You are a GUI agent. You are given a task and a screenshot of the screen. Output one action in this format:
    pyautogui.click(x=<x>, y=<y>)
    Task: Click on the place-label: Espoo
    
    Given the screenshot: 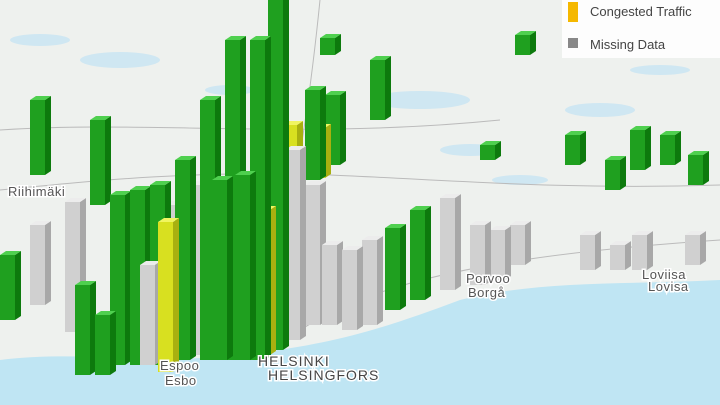 What is the action you would take?
    pyautogui.click(x=179, y=365)
    